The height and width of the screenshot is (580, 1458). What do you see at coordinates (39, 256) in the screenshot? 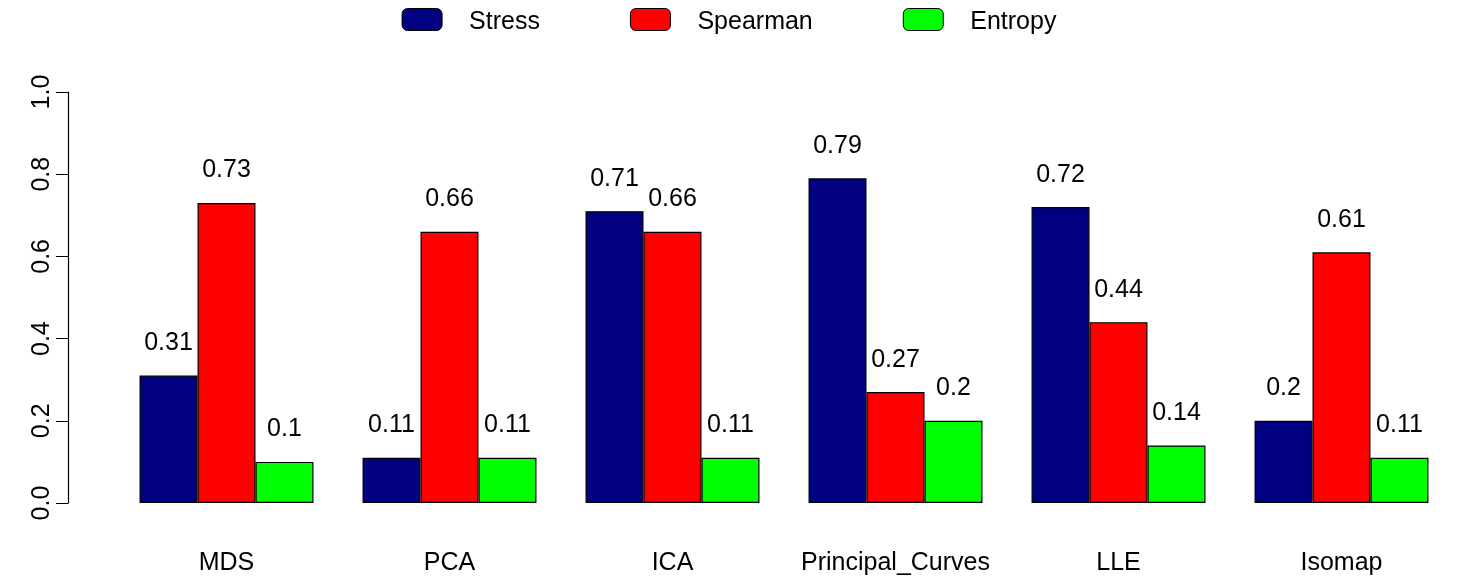
I see `y-tick-label: 0.6` at bounding box center [39, 256].